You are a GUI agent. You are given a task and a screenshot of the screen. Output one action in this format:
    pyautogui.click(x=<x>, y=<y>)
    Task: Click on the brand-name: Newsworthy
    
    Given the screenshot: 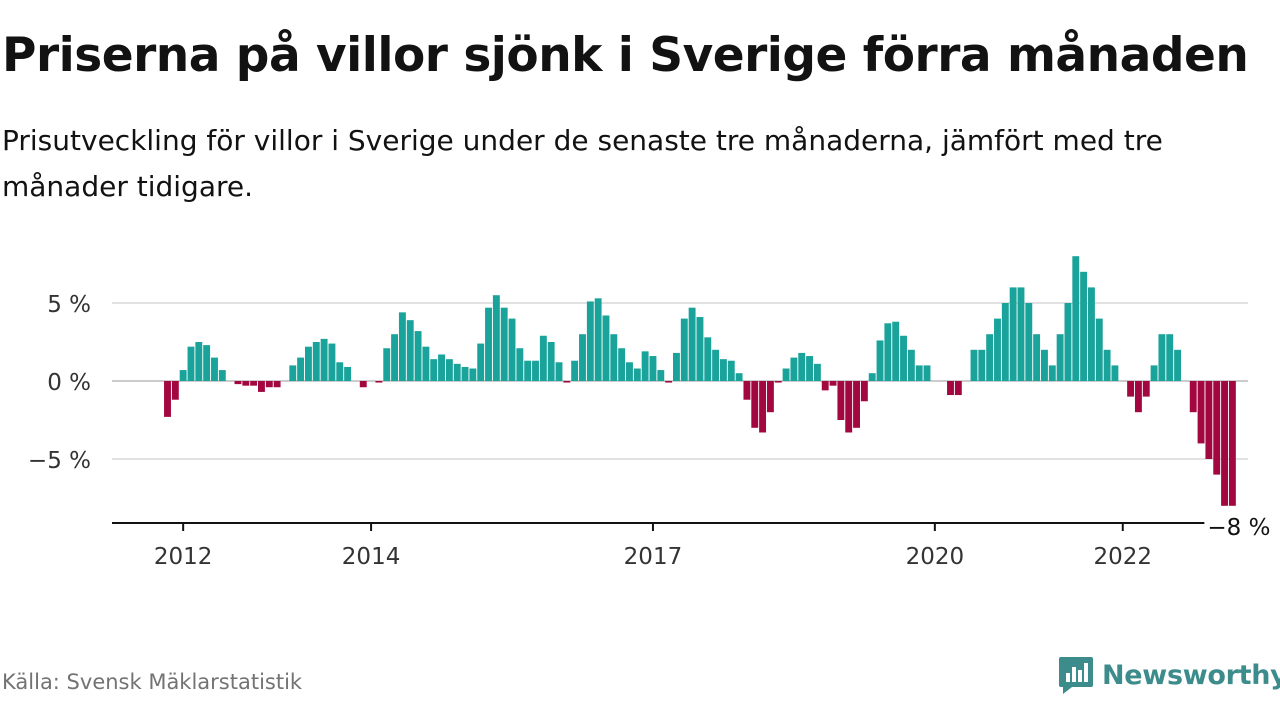 What is the action you would take?
    pyautogui.click(x=1191, y=675)
    